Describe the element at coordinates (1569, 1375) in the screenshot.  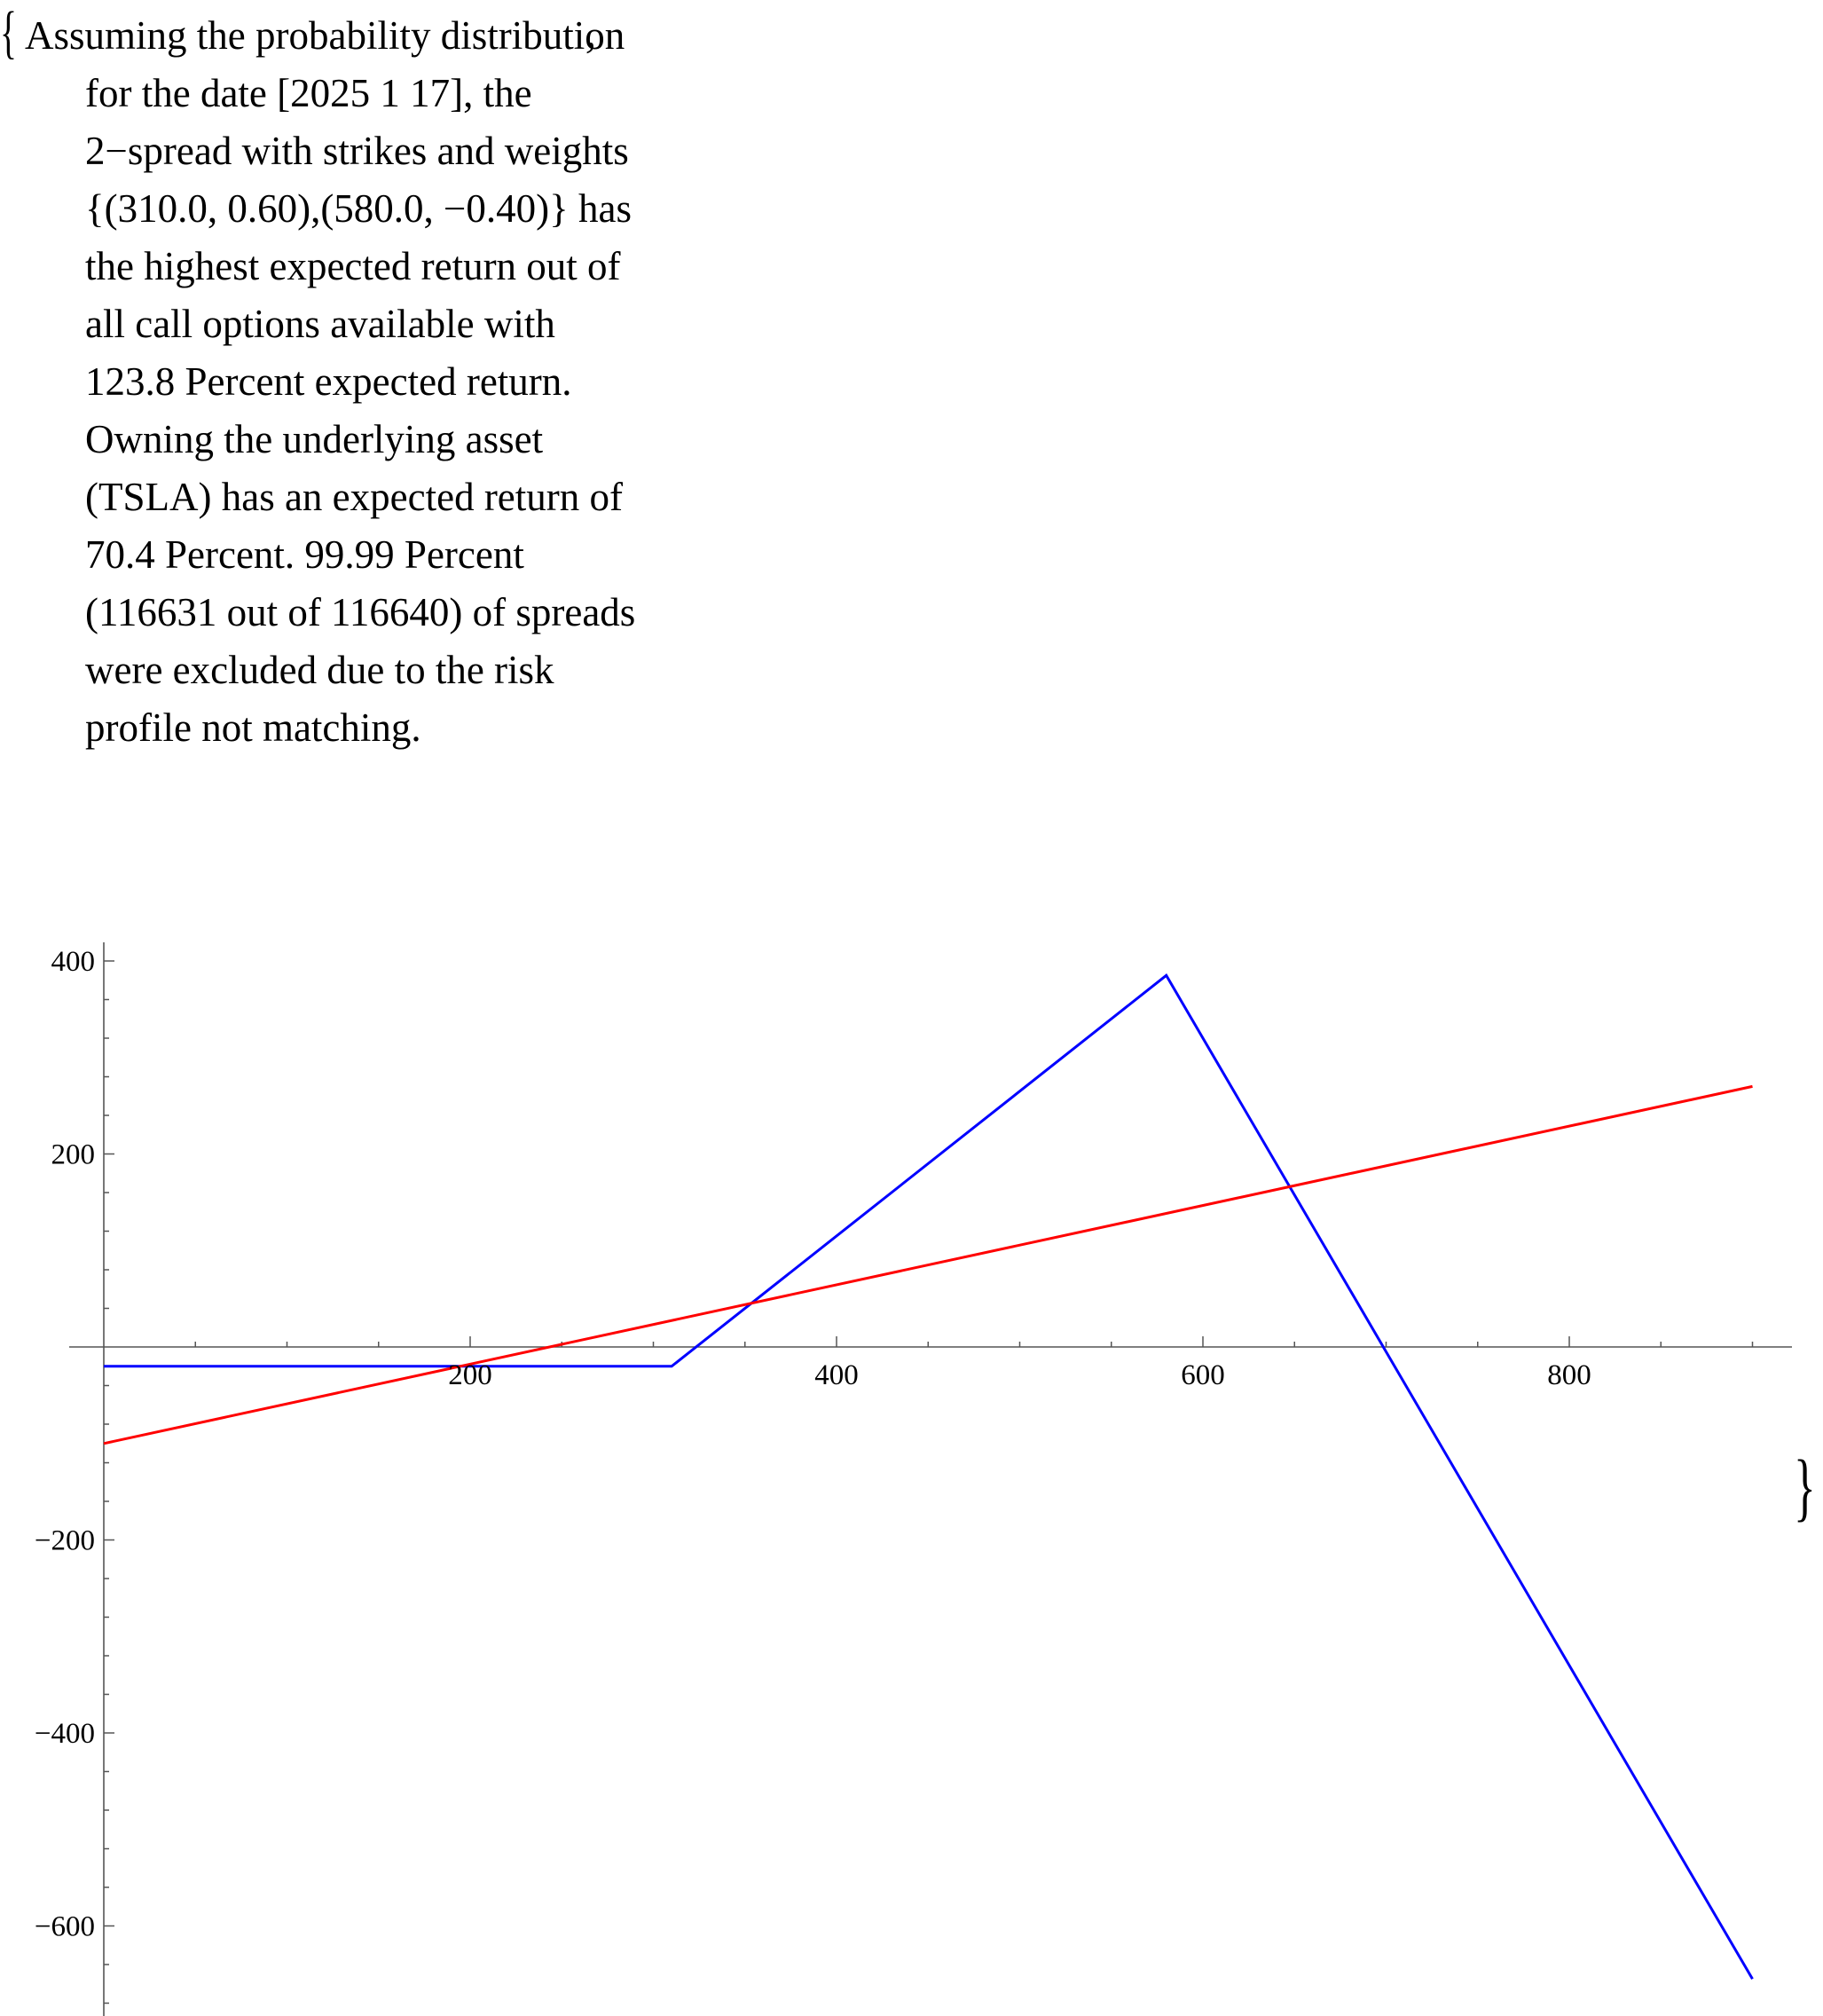
I see `x-tick-label: 800` at that location.